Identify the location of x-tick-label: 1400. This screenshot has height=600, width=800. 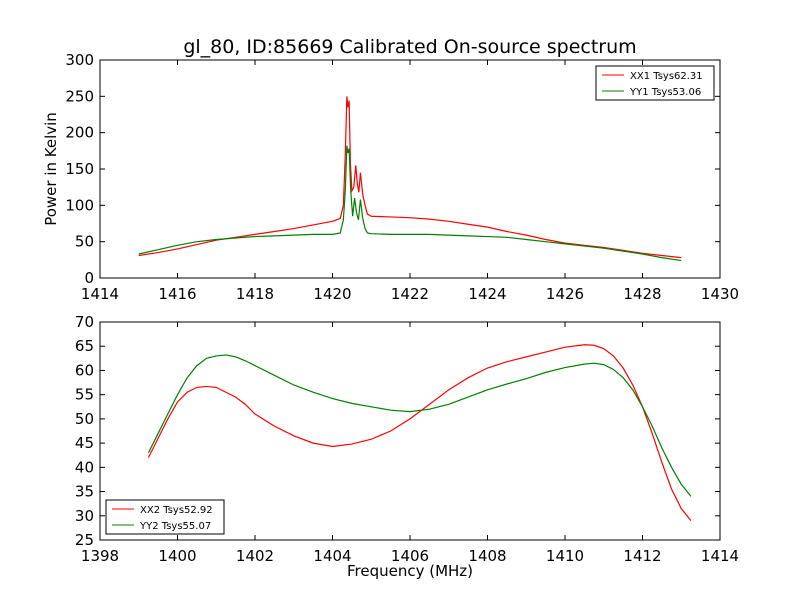
(177, 556).